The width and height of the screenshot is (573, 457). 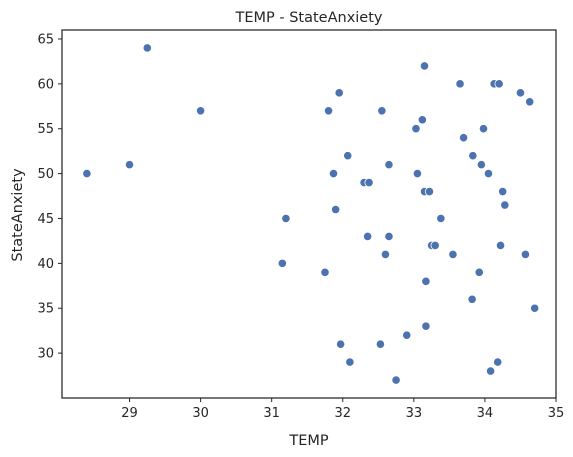 What do you see at coordinates (45, 264) in the screenshot?
I see `y-tick-label: 40` at bounding box center [45, 264].